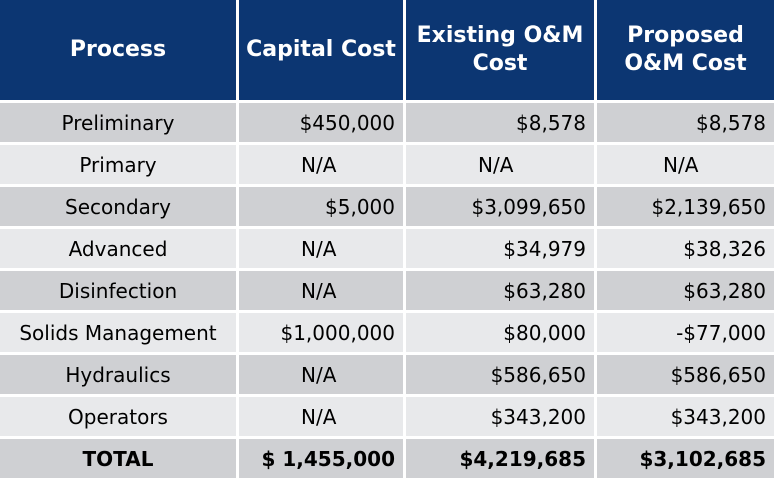 The height and width of the screenshot is (487, 777). Describe the element at coordinates (500, 374) in the screenshot. I see `existing-cell: $586,650` at that location.